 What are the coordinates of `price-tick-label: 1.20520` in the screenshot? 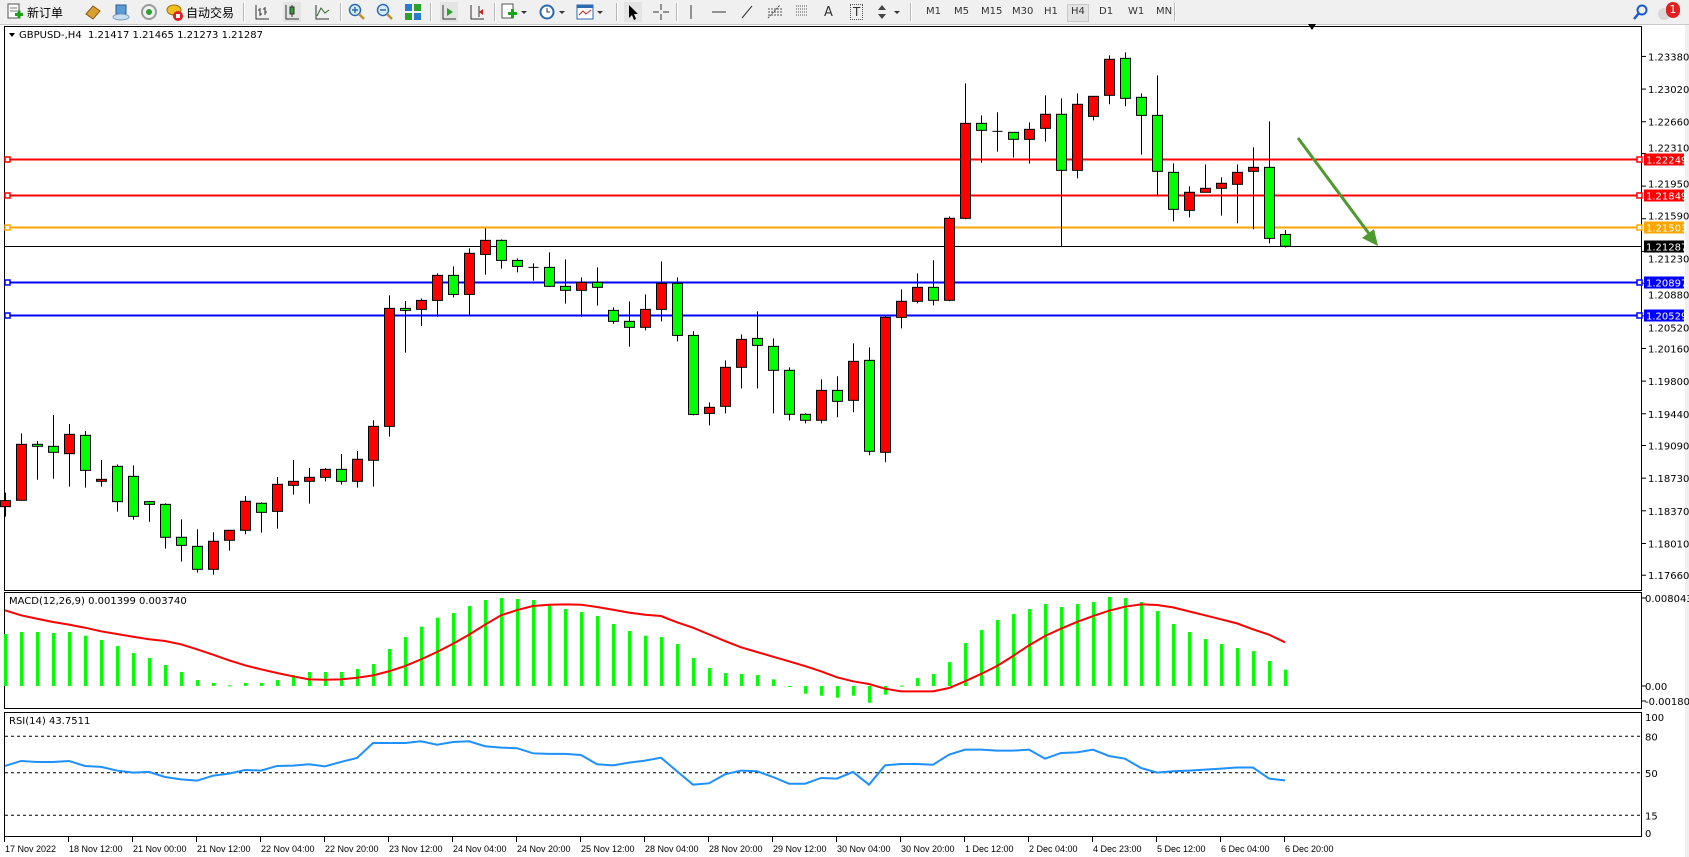 It's located at (1668, 329).